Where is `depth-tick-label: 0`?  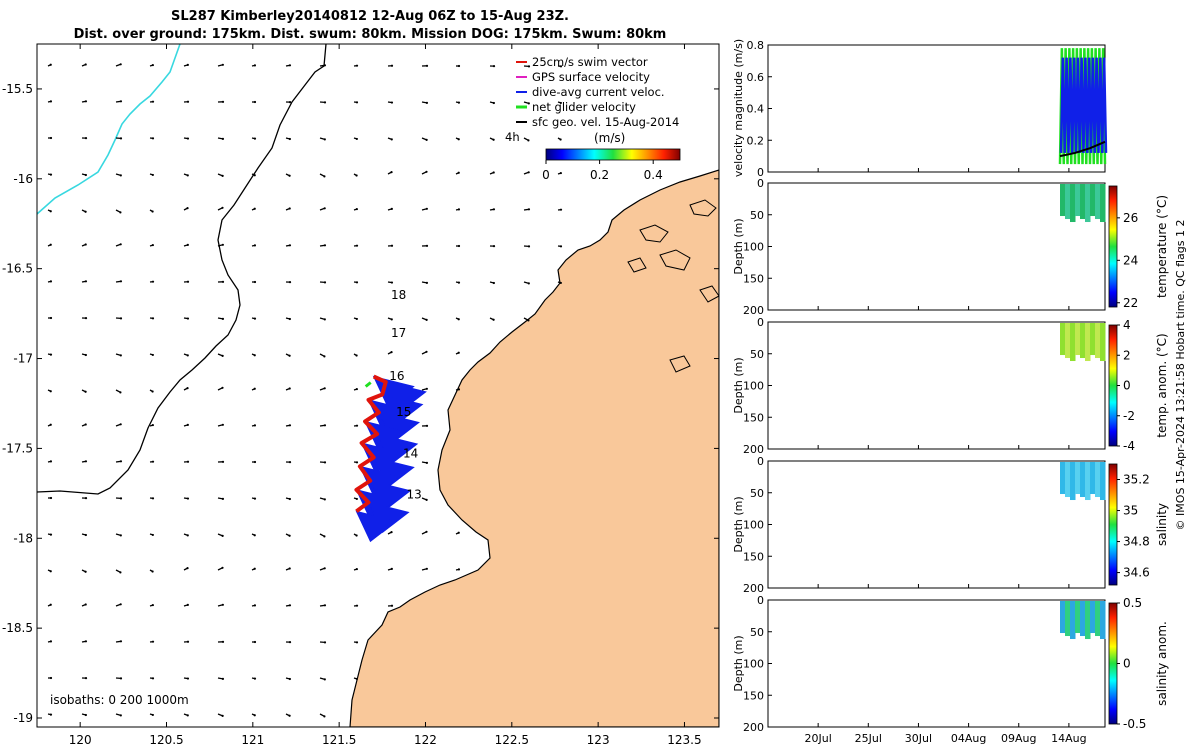
depth-tick-label: 0 is located at coordinates (760, 183).